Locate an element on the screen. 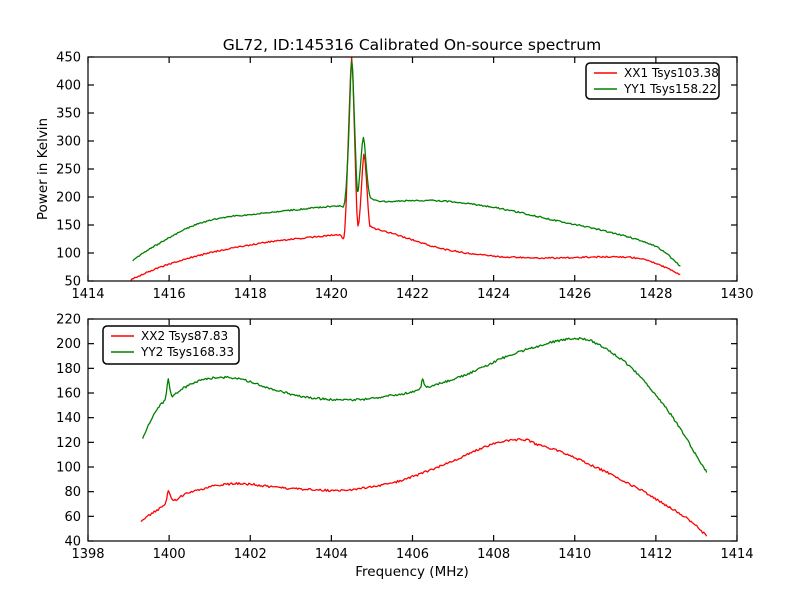 This screenshot has height=600, width=800. y-tick-label: 160 is located at coordinates (68, 394).